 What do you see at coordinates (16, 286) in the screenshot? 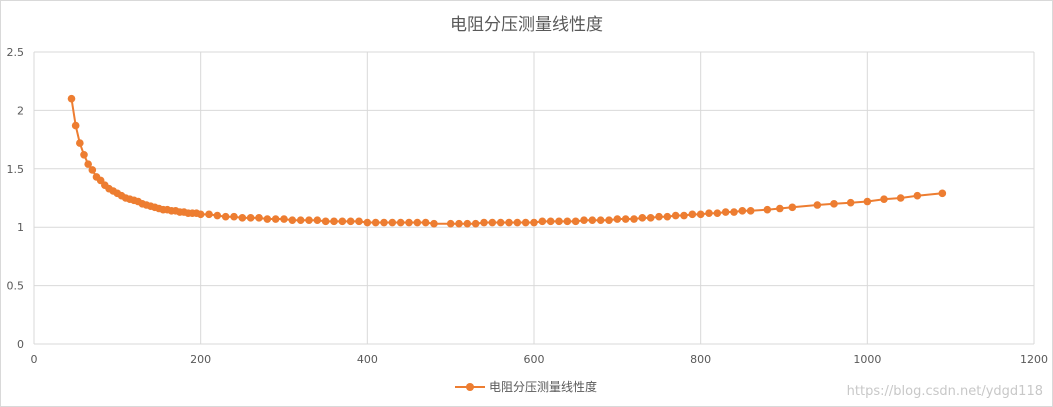
I see `y-tick-label: 0.5` at bounding box center [16, 286].